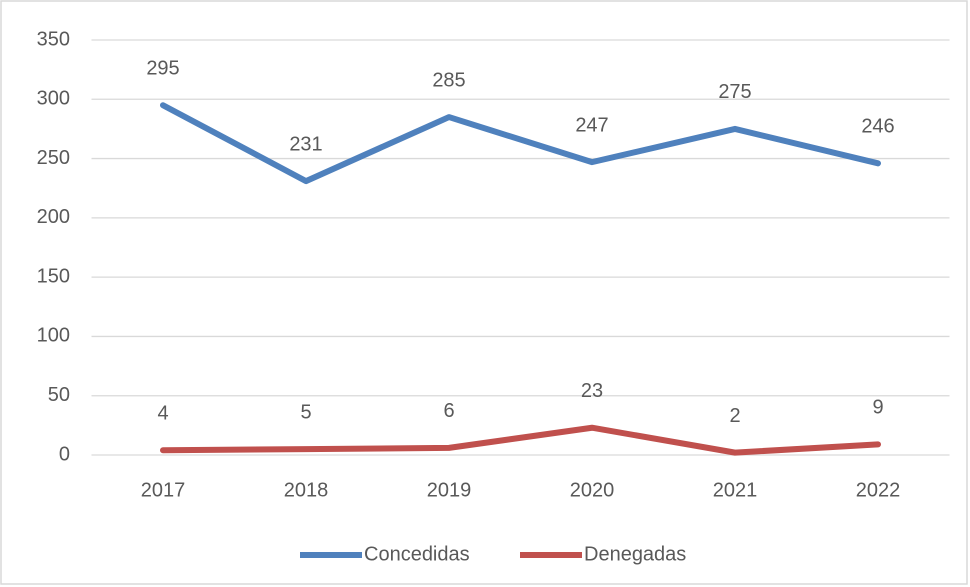  What do you see at coordinates (53, 276) in the screenshot?
I see `y-tick-label: 150` at bounding box center [53, 276].